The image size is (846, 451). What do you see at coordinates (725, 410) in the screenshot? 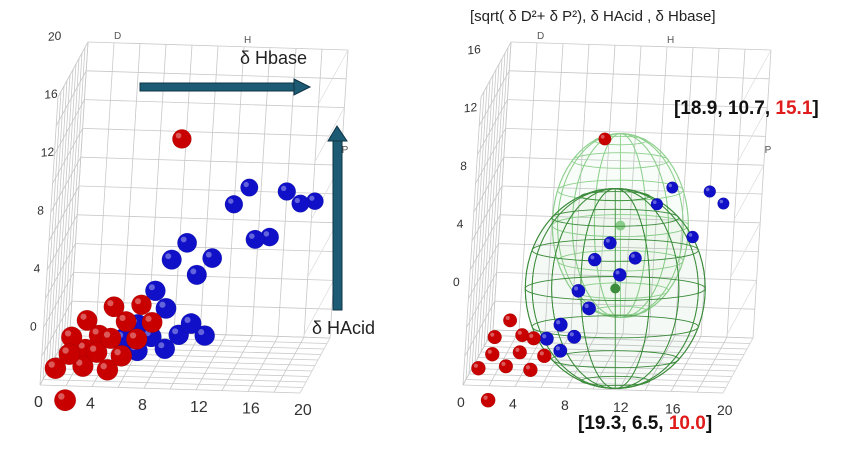
I see `tick-label-d: 20` at bounding box center [725, 410].